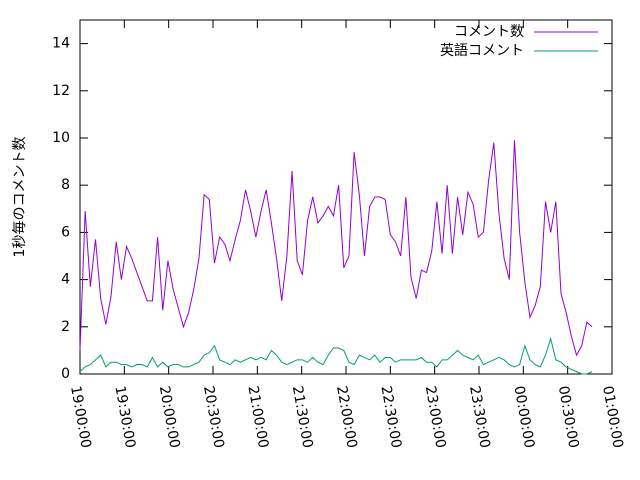 The width and height of the screenshot is (640, 480). What do you see at coordinates (336, 355) in the screenshot?
I see `series-line` at bounding box center [336, 355].